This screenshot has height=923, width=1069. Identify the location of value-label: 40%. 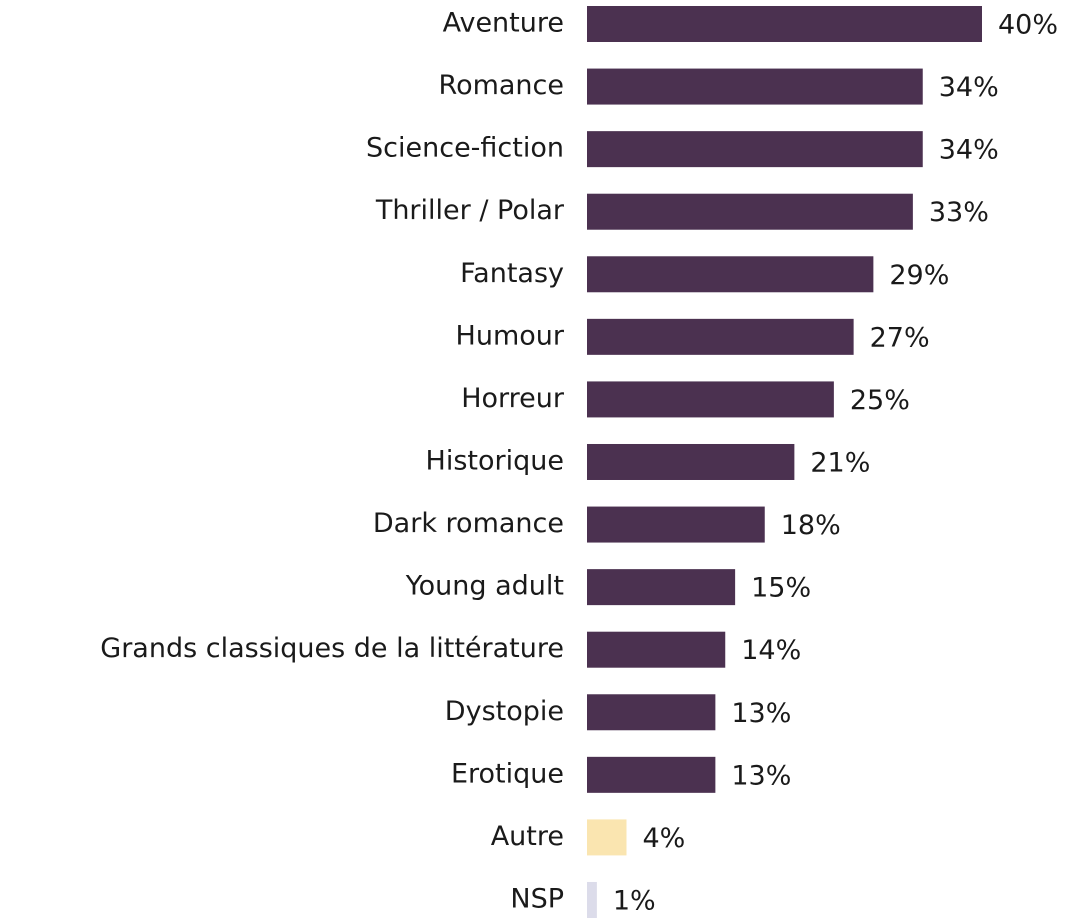
(1028, 25).